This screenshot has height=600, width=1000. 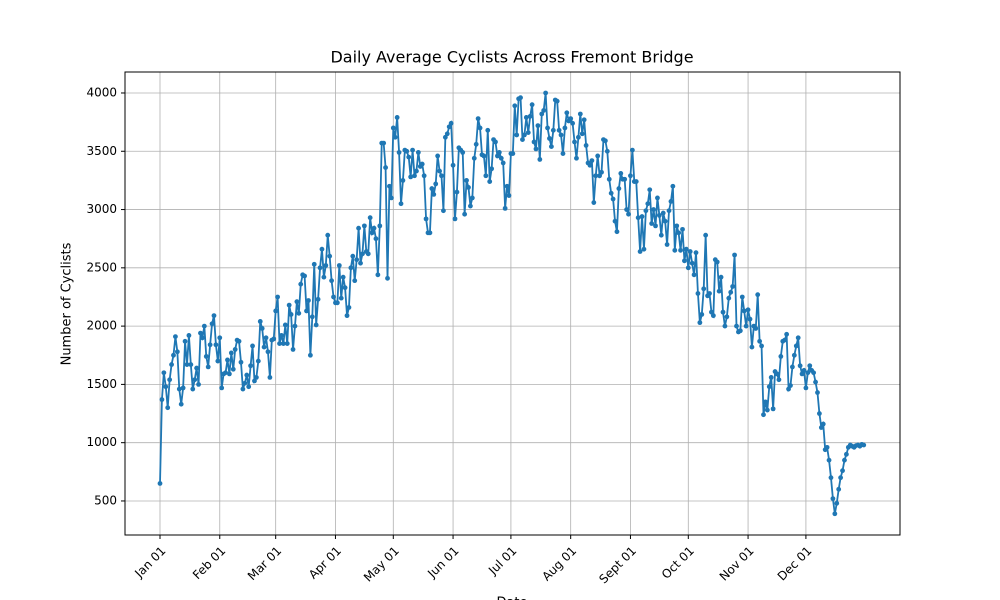 I want to click on y-tick-label: 3500, so click(x=101, y=151).